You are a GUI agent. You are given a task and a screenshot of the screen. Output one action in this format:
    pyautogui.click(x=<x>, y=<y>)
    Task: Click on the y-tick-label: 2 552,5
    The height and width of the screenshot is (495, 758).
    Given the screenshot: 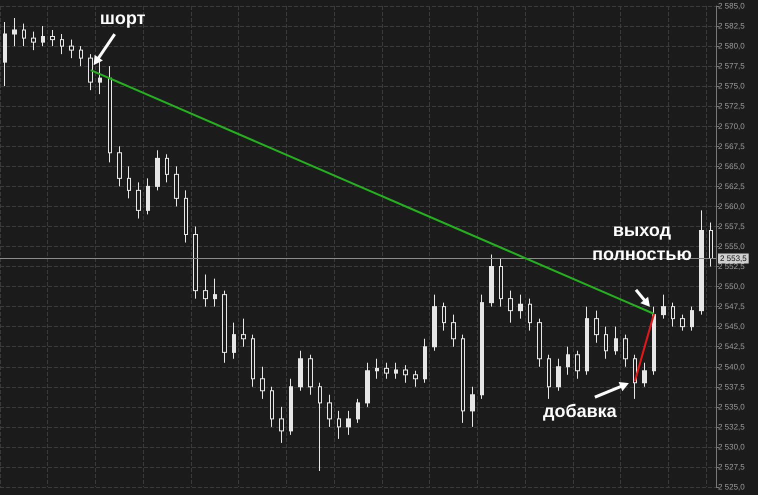 What is the action you would take?
    pyautogui.click(x=732, y=267)
    